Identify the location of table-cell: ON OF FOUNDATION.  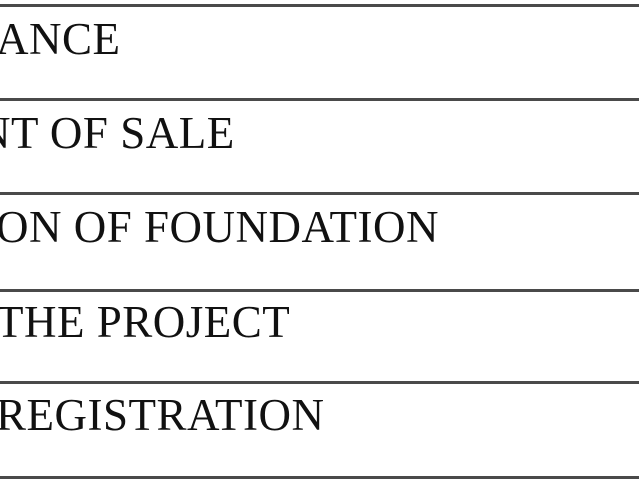
(220, 227).